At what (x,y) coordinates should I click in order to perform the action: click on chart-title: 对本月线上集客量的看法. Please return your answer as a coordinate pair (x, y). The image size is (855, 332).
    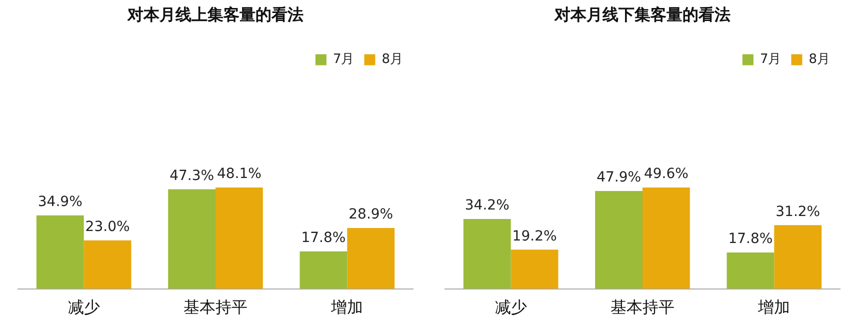
    Looking at the image, I should click on (215, 14).